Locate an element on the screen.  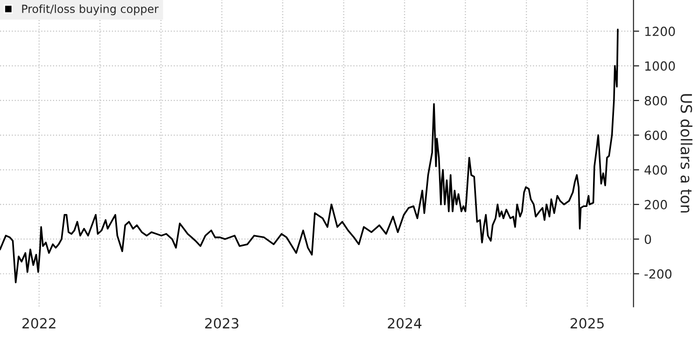
y-tick-label: -200 is located at coordinates (658, 274).